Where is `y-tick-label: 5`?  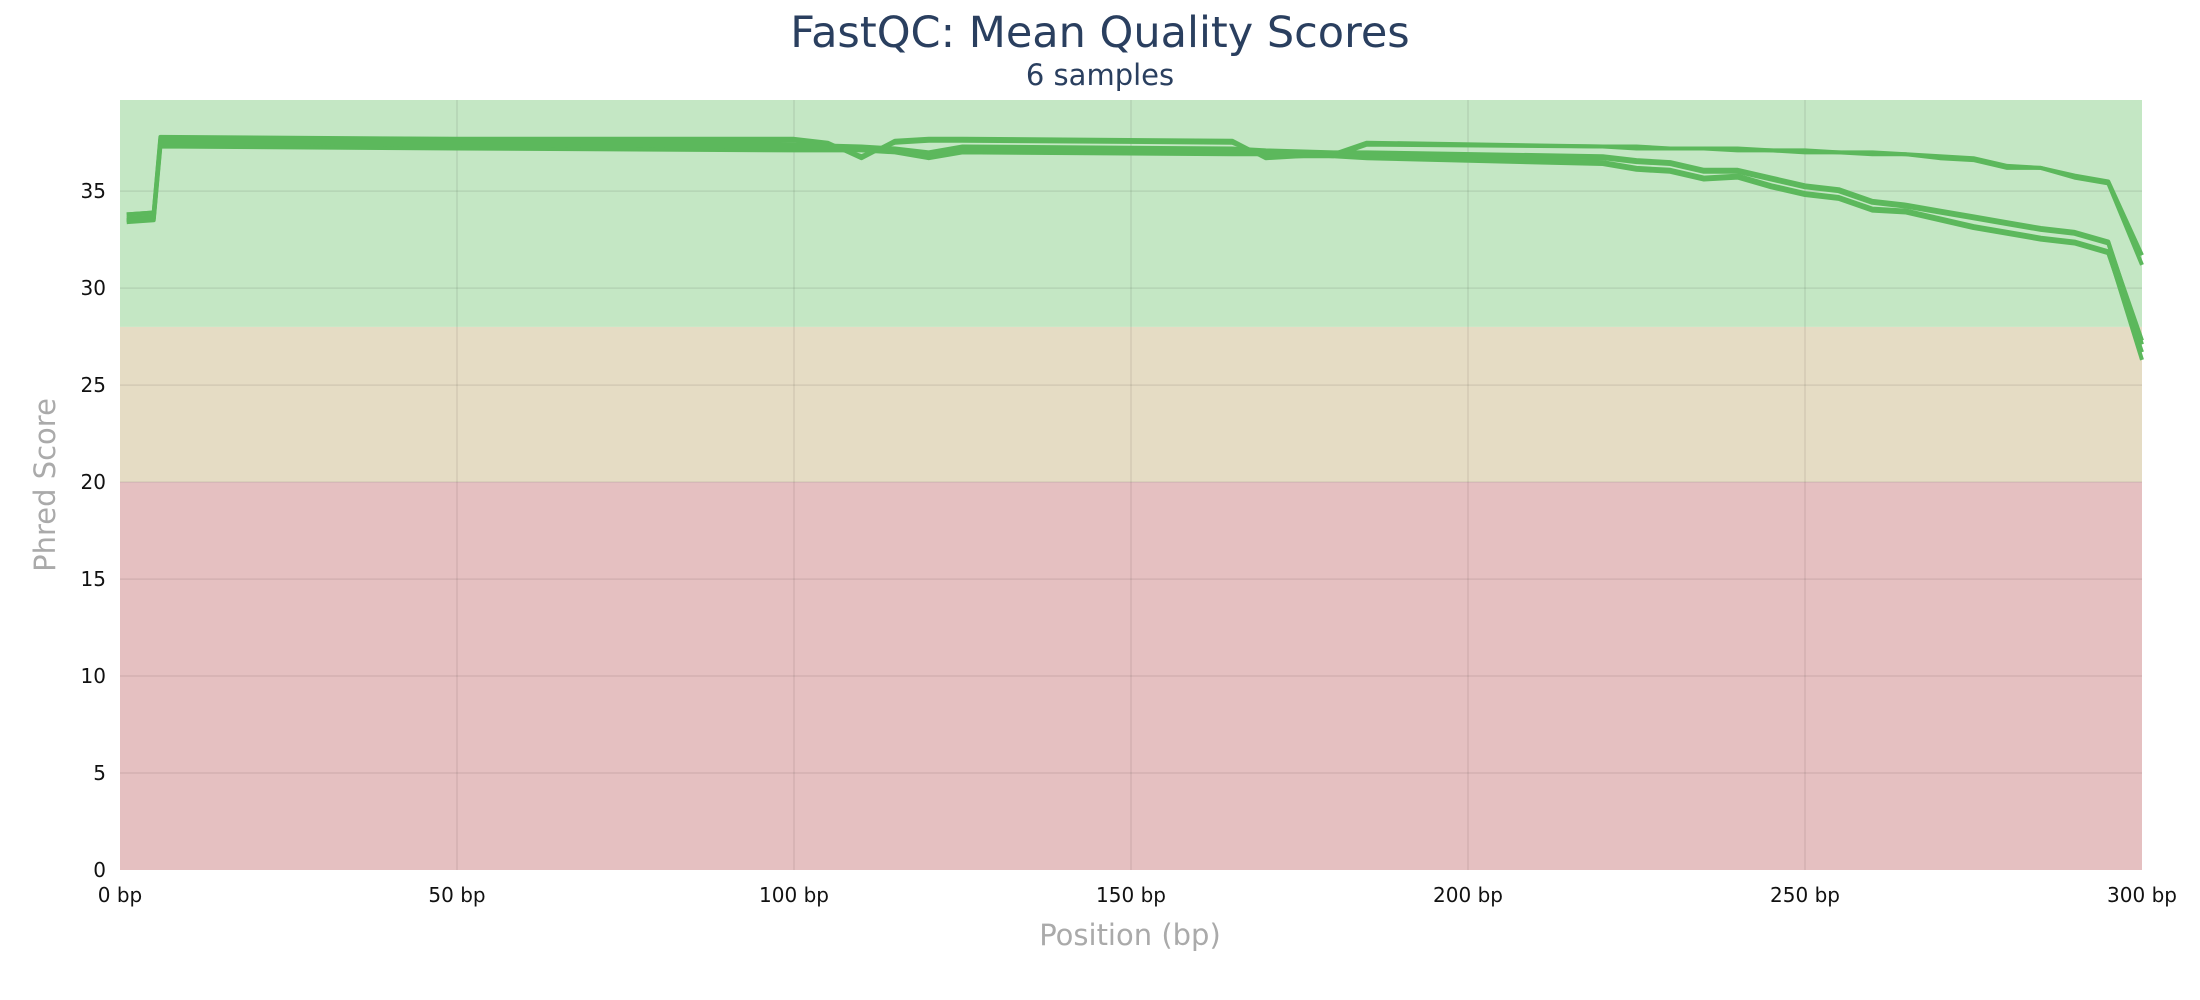 y-tick-label: 5 is located at coordinates (99, 773).